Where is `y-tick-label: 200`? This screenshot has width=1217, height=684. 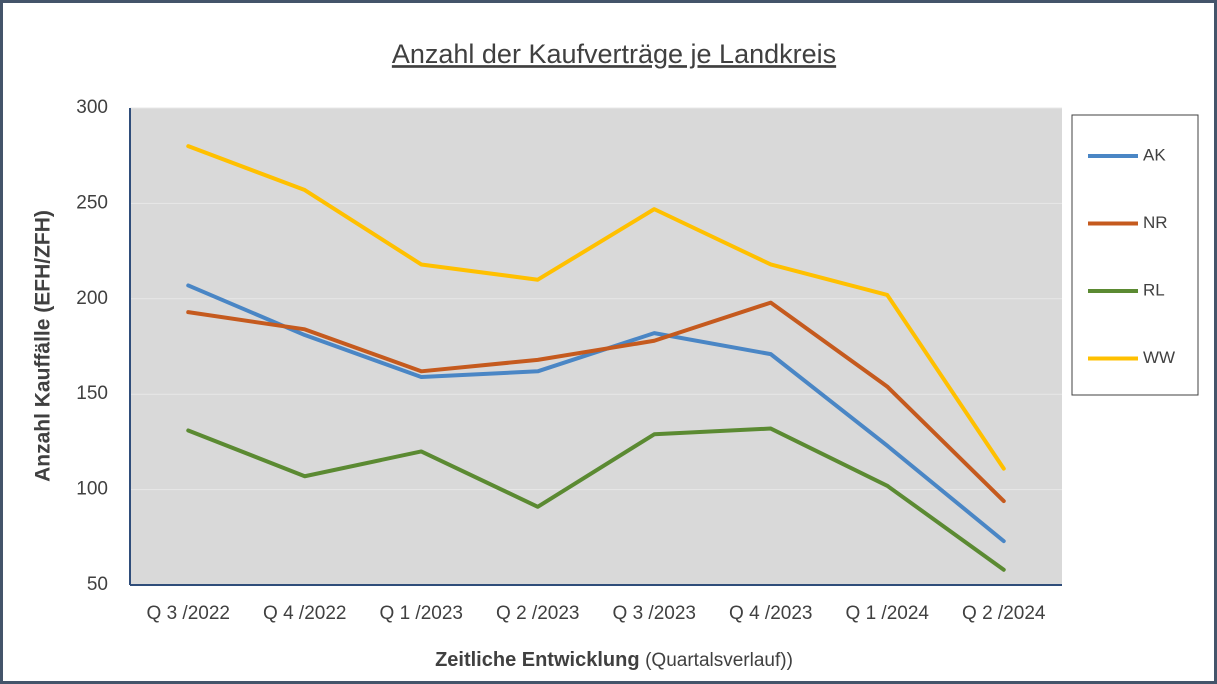
y-tick-label: 200 is located at coordinates (92, 298).